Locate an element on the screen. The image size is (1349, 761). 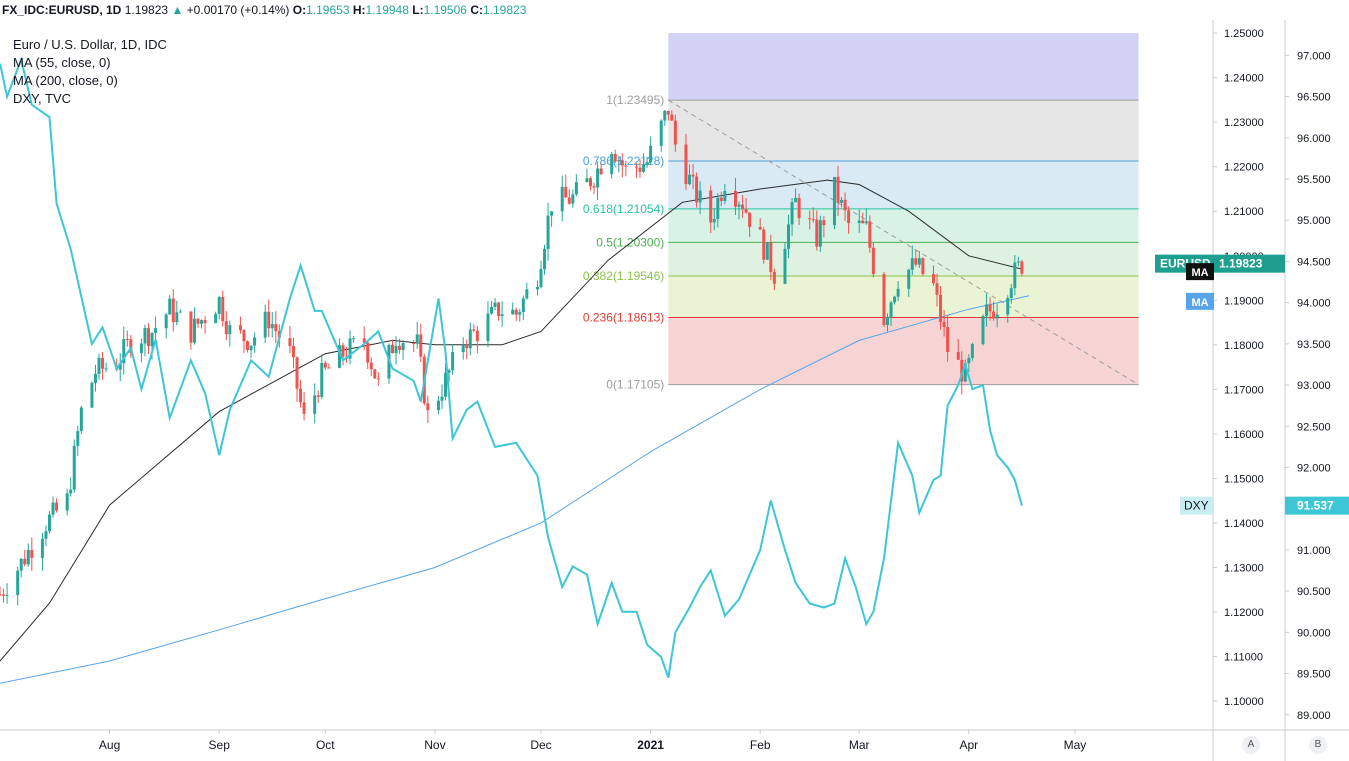
dxy-tag-label: DXY is located at coordinates (1196, 506).